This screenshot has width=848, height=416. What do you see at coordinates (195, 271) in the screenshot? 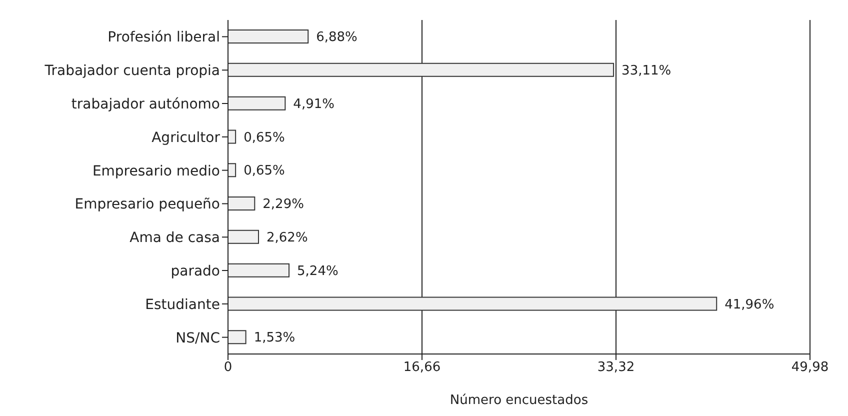
I see `y-tick-label: parado` at bounding box center [195, 271].